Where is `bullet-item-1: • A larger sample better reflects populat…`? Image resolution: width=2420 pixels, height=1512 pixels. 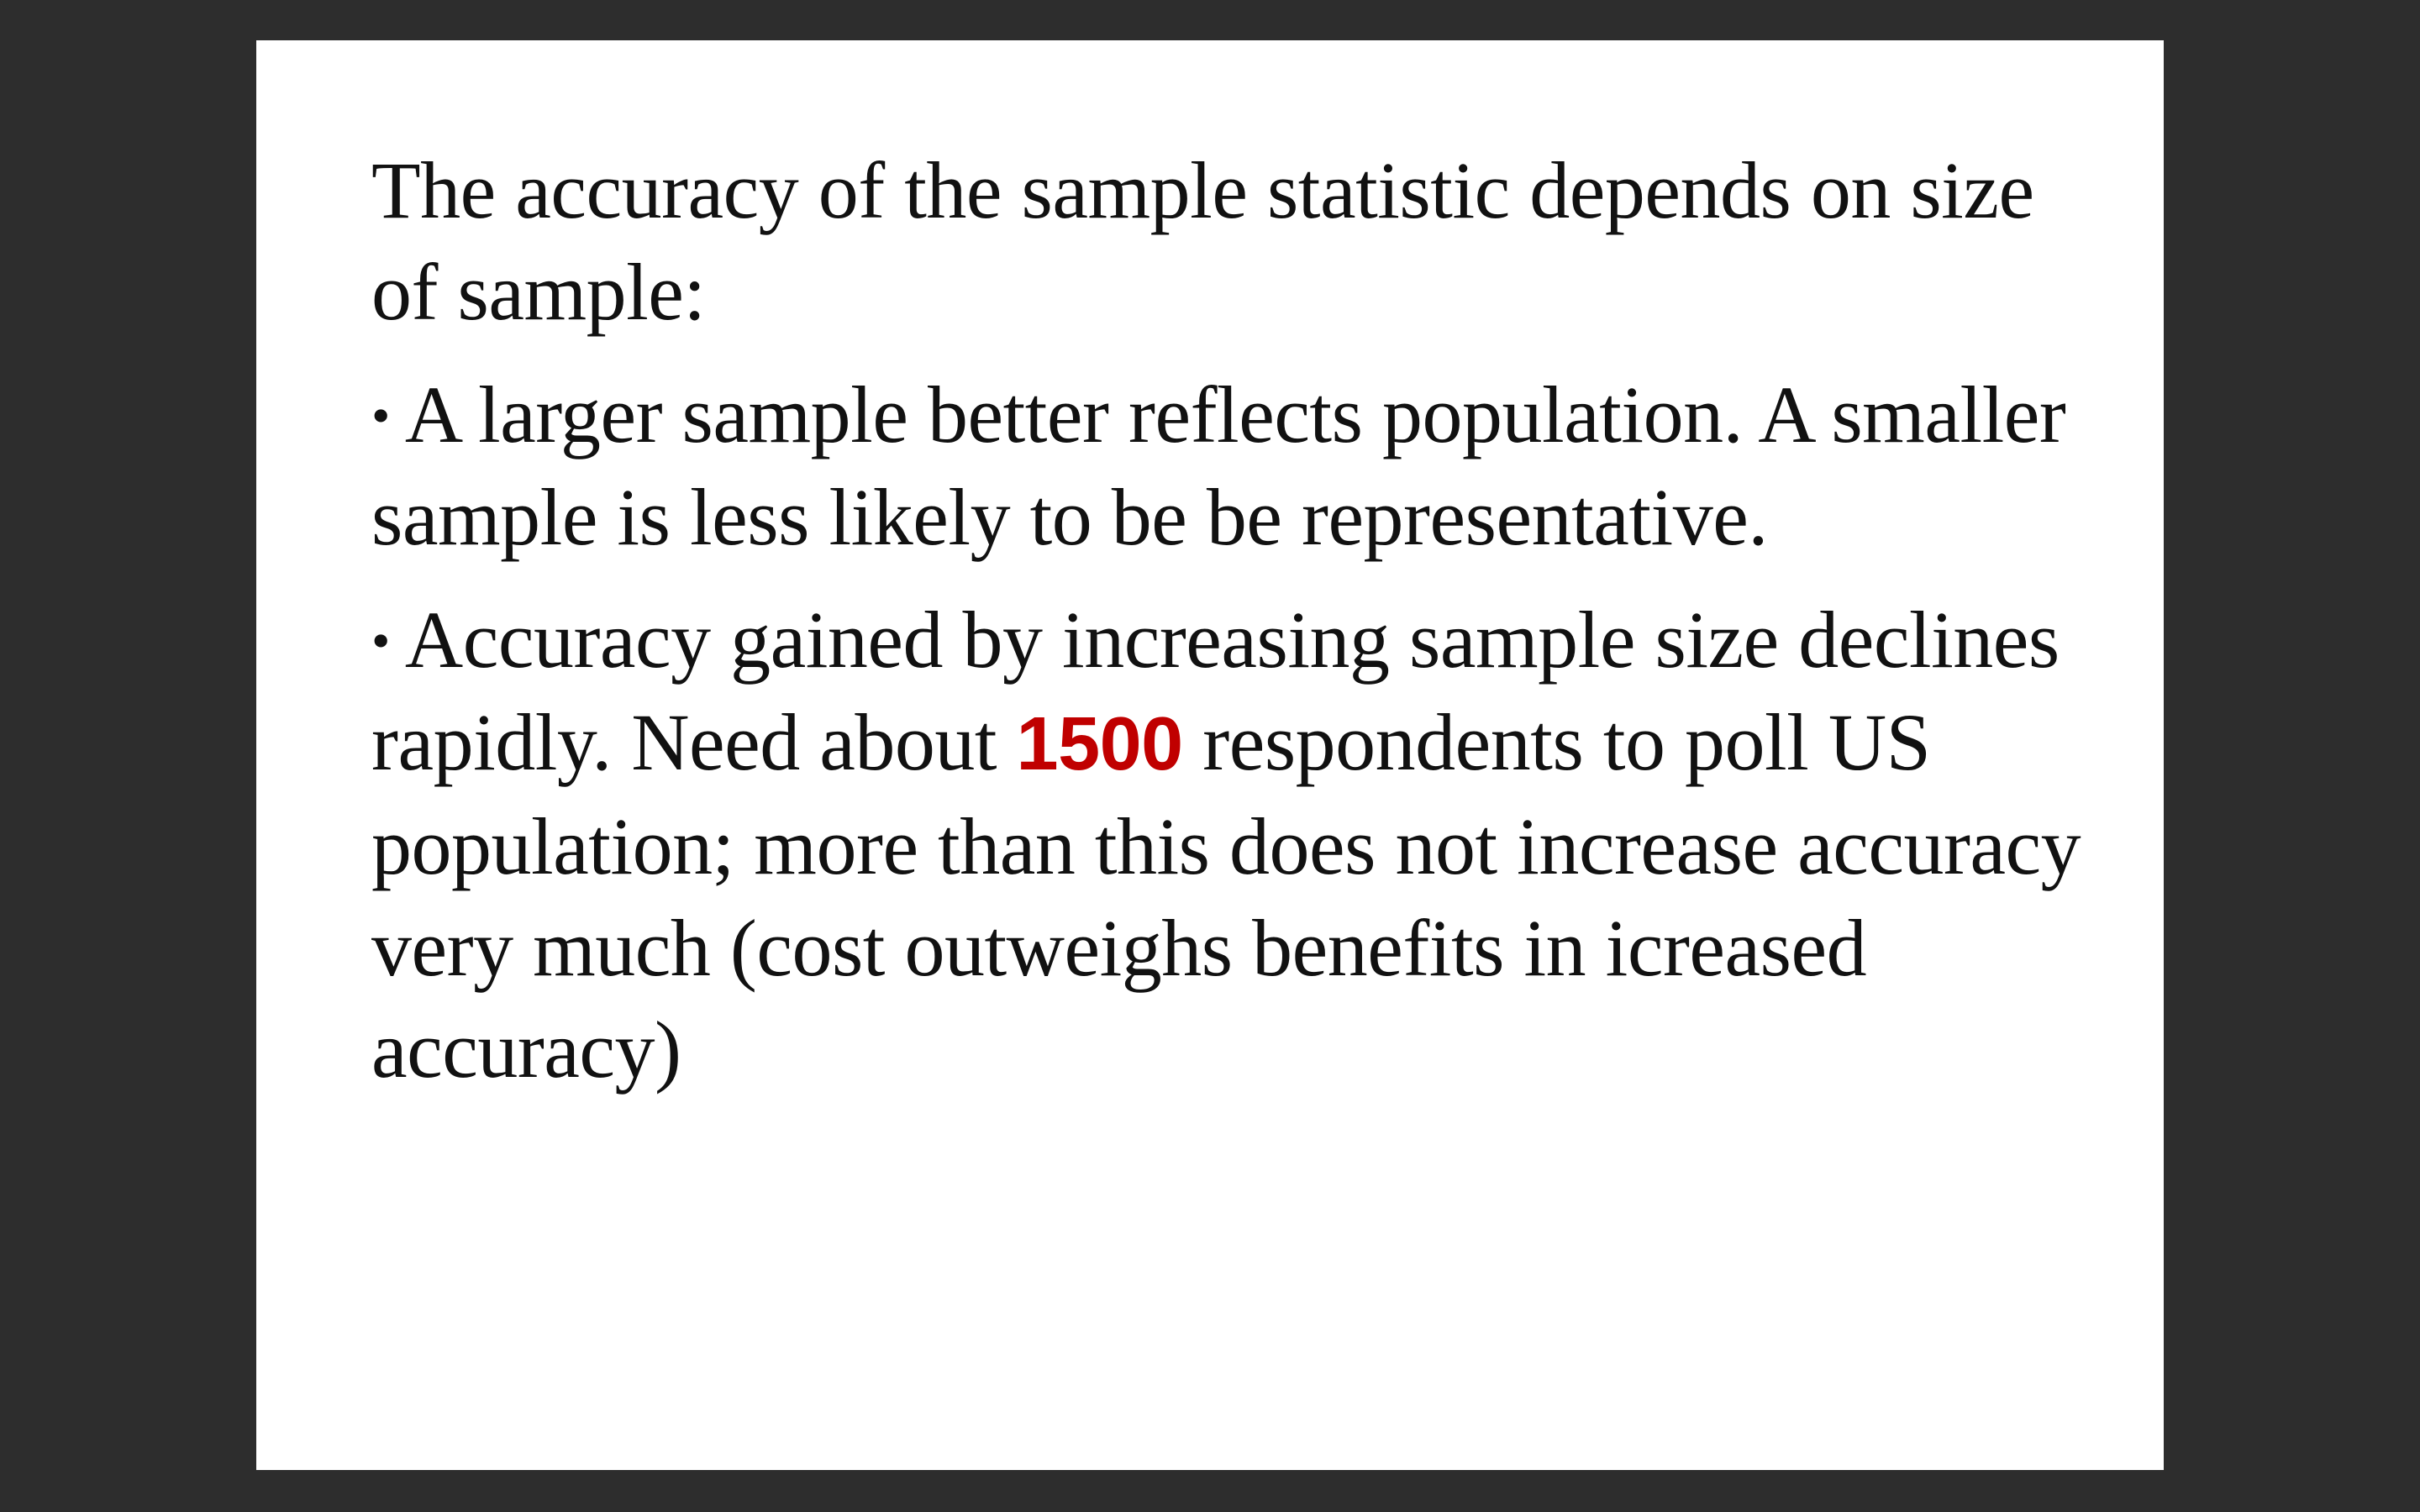
bullet-item-1: • A larger sample better reflects populat… is located at coordinates (1228, 466).